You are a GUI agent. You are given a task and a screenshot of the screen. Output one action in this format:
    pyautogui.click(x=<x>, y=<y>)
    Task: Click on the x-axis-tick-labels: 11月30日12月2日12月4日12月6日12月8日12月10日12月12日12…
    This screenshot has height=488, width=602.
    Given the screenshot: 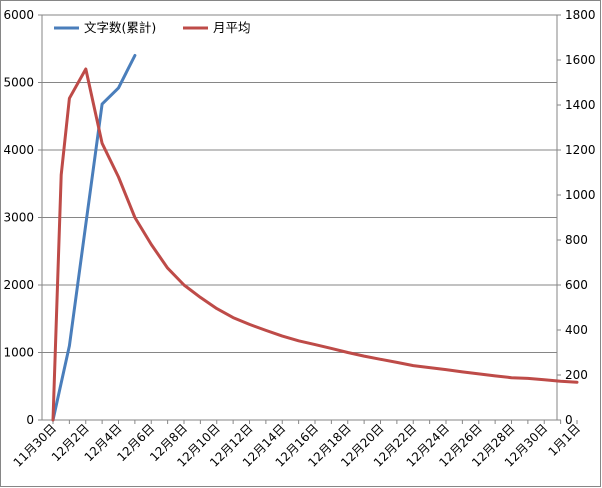 What is the action you would take?
    pyautogui.click(x=297, y=445)
    